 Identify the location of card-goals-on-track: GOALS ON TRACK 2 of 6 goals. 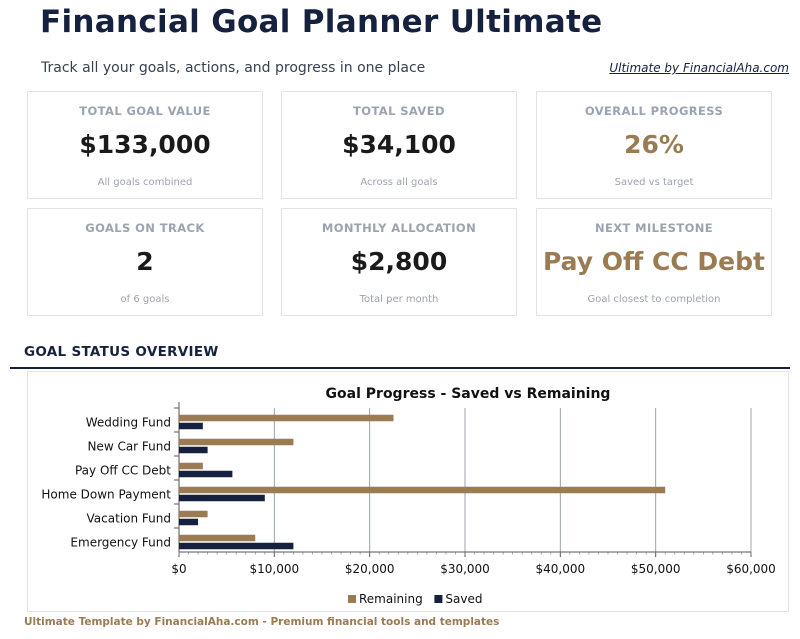
(145, 262).